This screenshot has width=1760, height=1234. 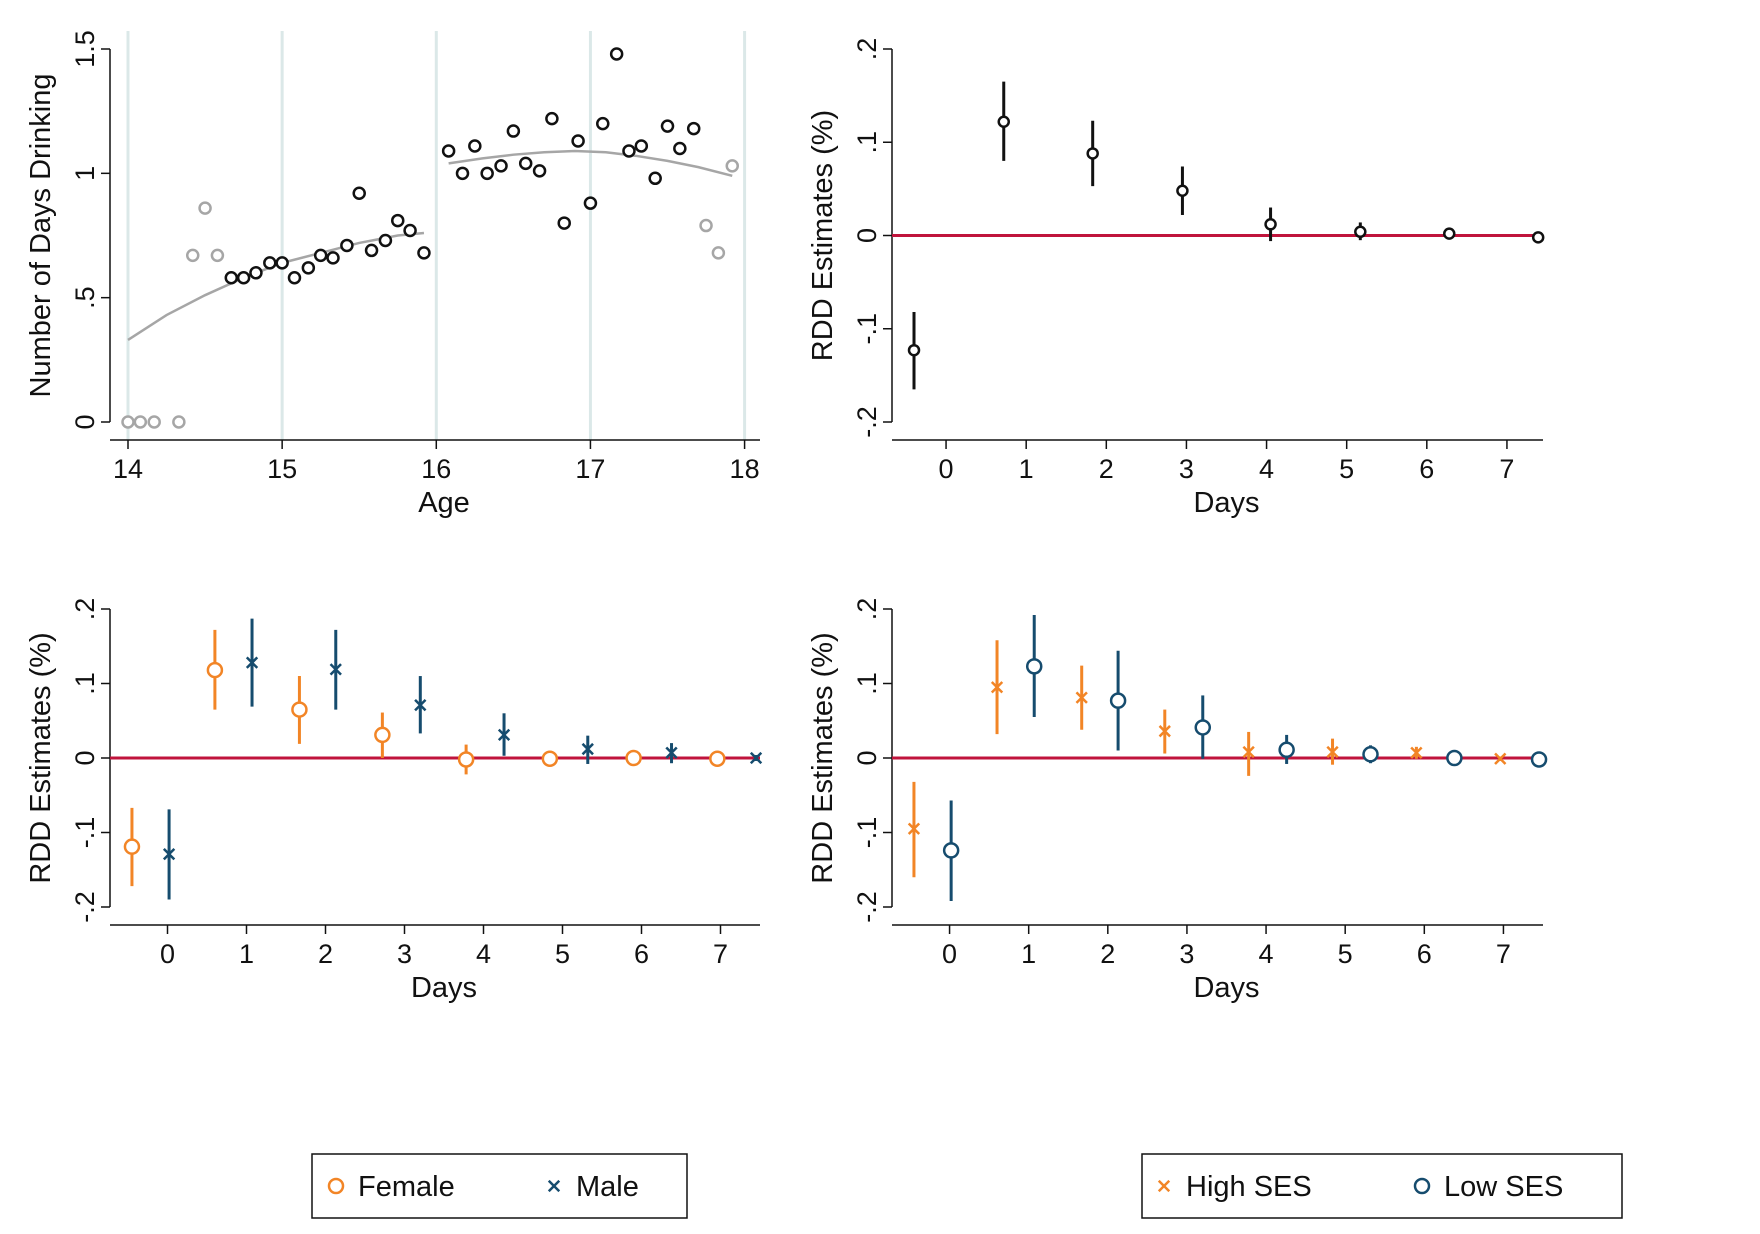 What do you see at coordinates (128, 469) in the screenshot?
I see `x-tick-label: 14` at bounding box center [128, 469].